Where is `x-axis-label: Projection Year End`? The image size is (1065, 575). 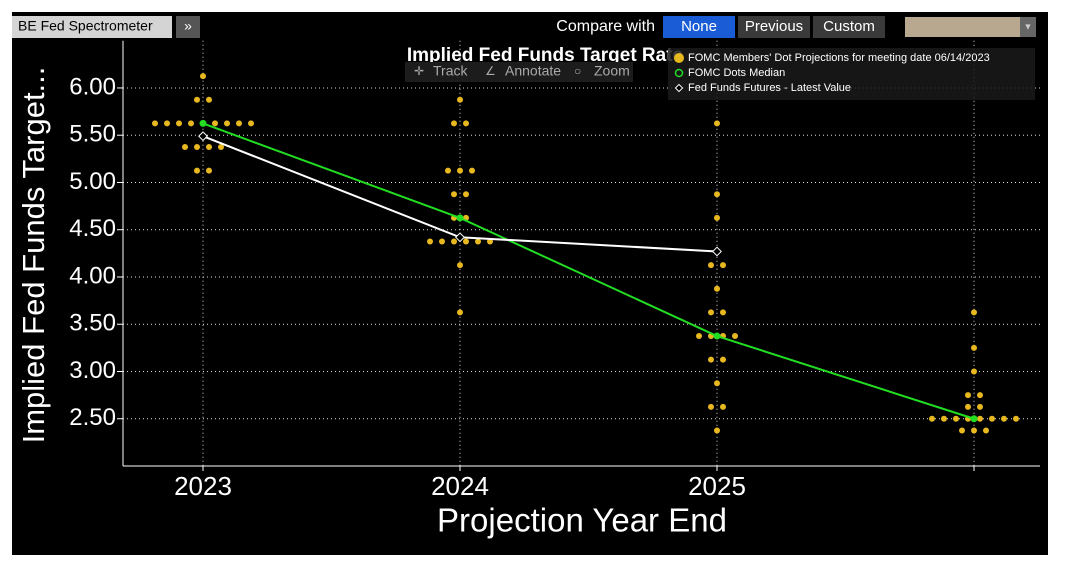 x-axis-label: Projection Year End is located at coordinates (582, 520).